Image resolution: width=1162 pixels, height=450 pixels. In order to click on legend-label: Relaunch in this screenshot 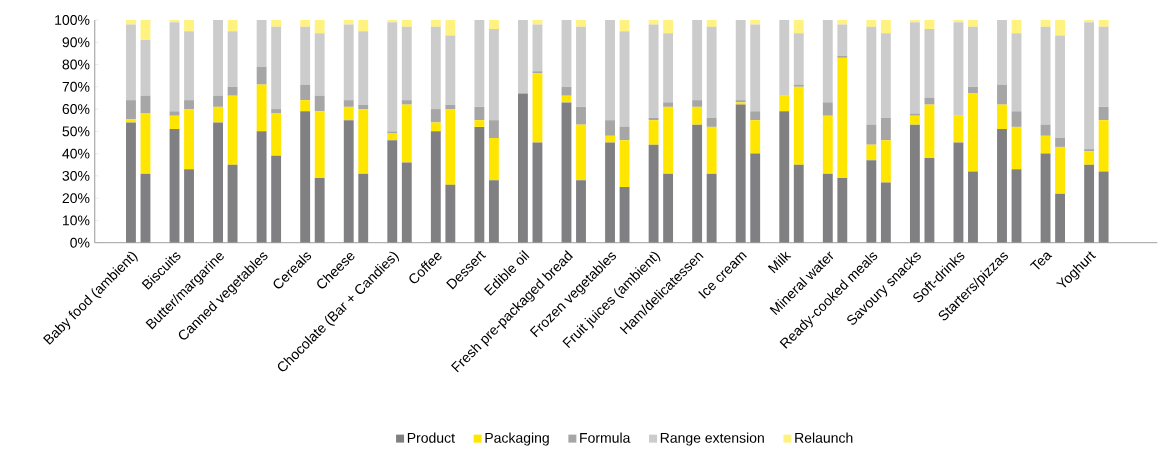, I will do `click(824, 437)`.